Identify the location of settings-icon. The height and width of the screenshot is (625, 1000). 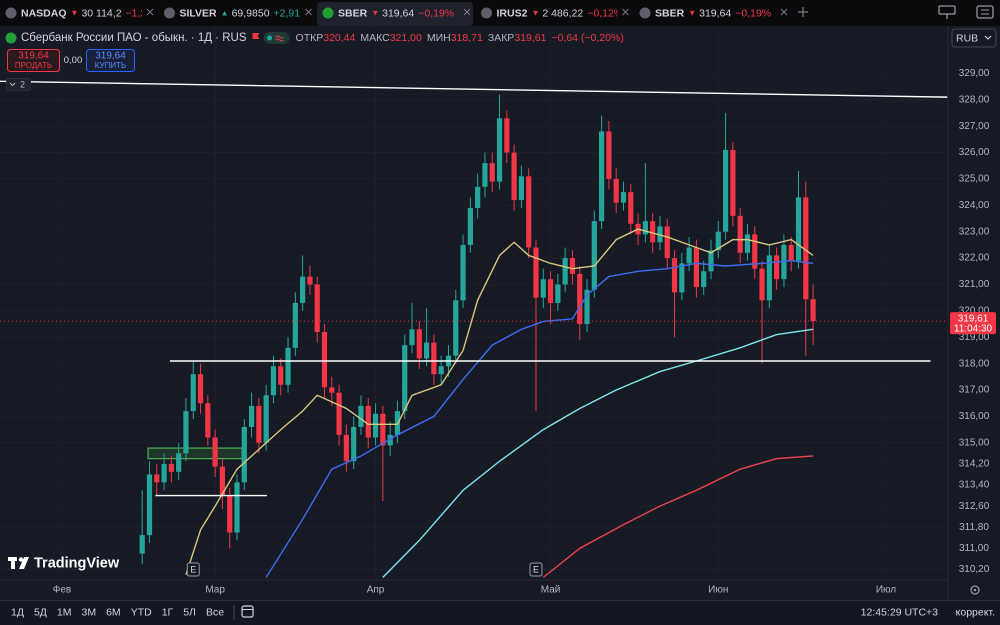
(985, 12).